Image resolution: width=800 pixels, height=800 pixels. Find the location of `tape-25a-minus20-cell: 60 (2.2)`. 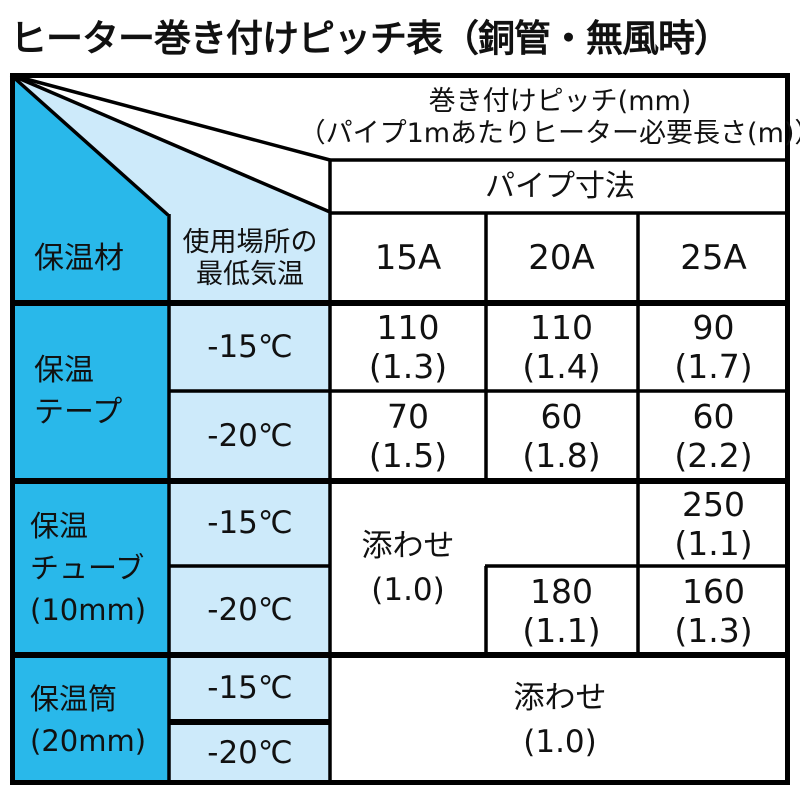

tape-25a-minus20-cell: 60 (2.2) is located at coordinates (713, 436).